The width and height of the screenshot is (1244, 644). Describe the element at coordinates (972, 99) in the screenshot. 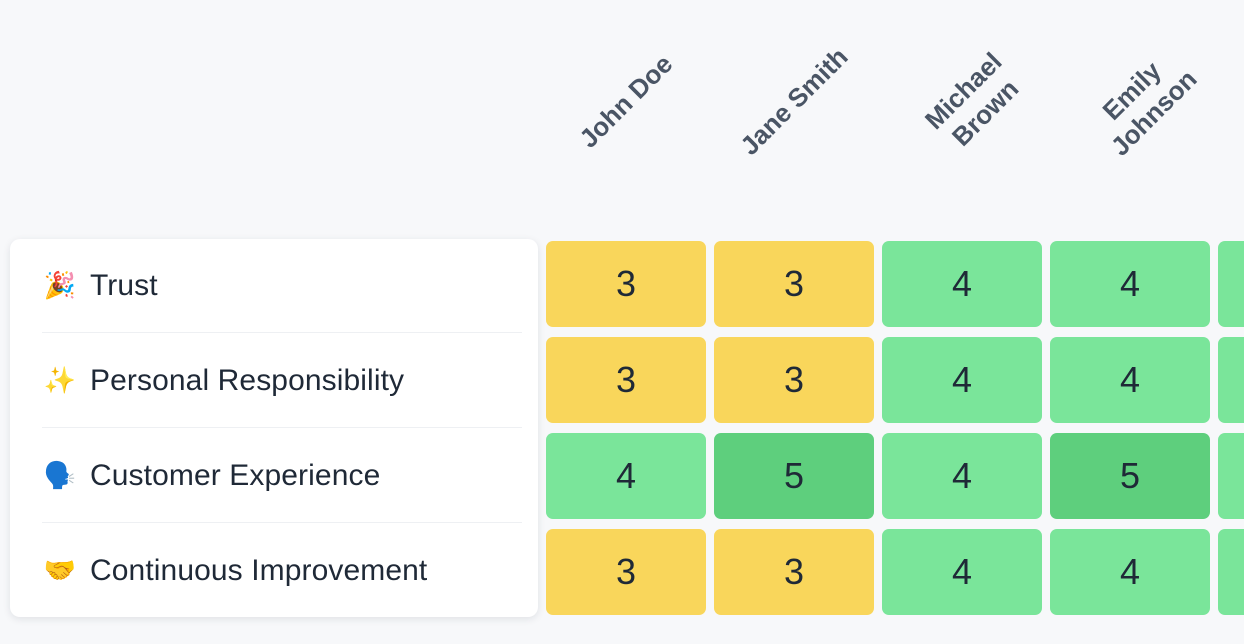

I see `column-header-label: Michael Brown` at that location.